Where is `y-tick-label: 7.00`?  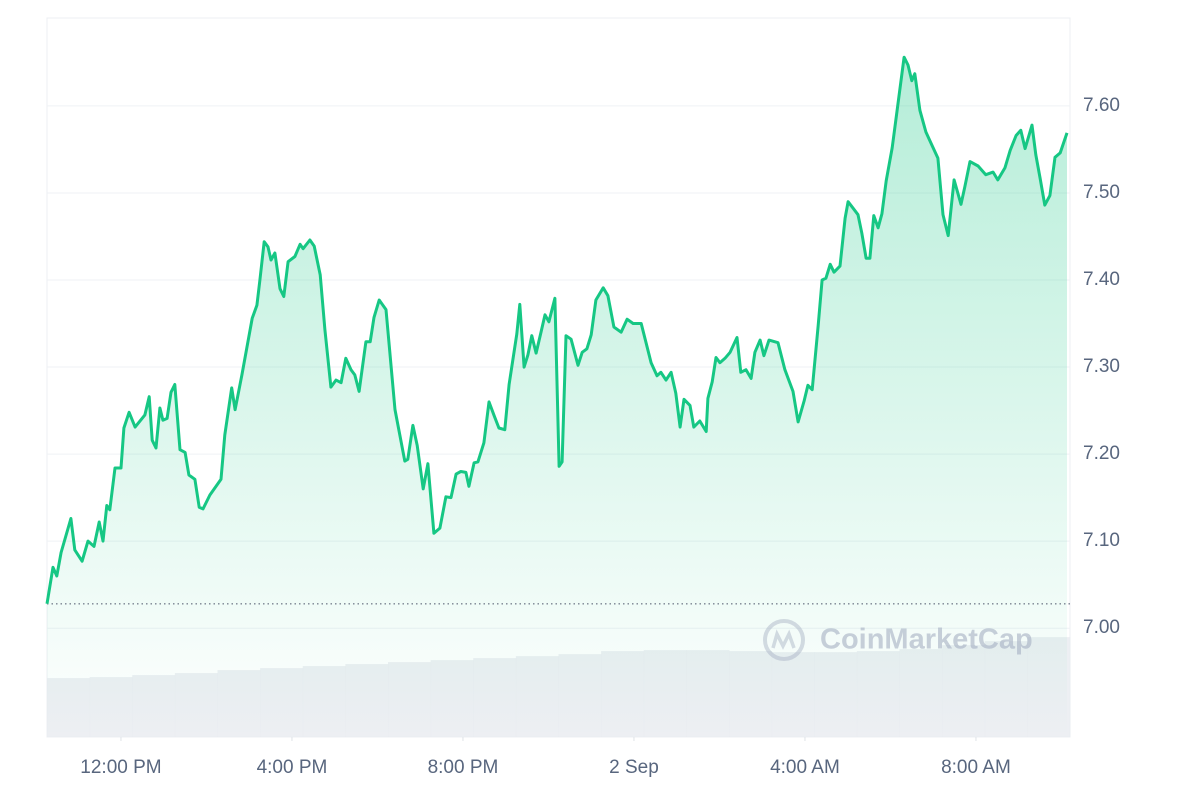
y-tick-label: 7.00 is located at coordinates (1101, 627).